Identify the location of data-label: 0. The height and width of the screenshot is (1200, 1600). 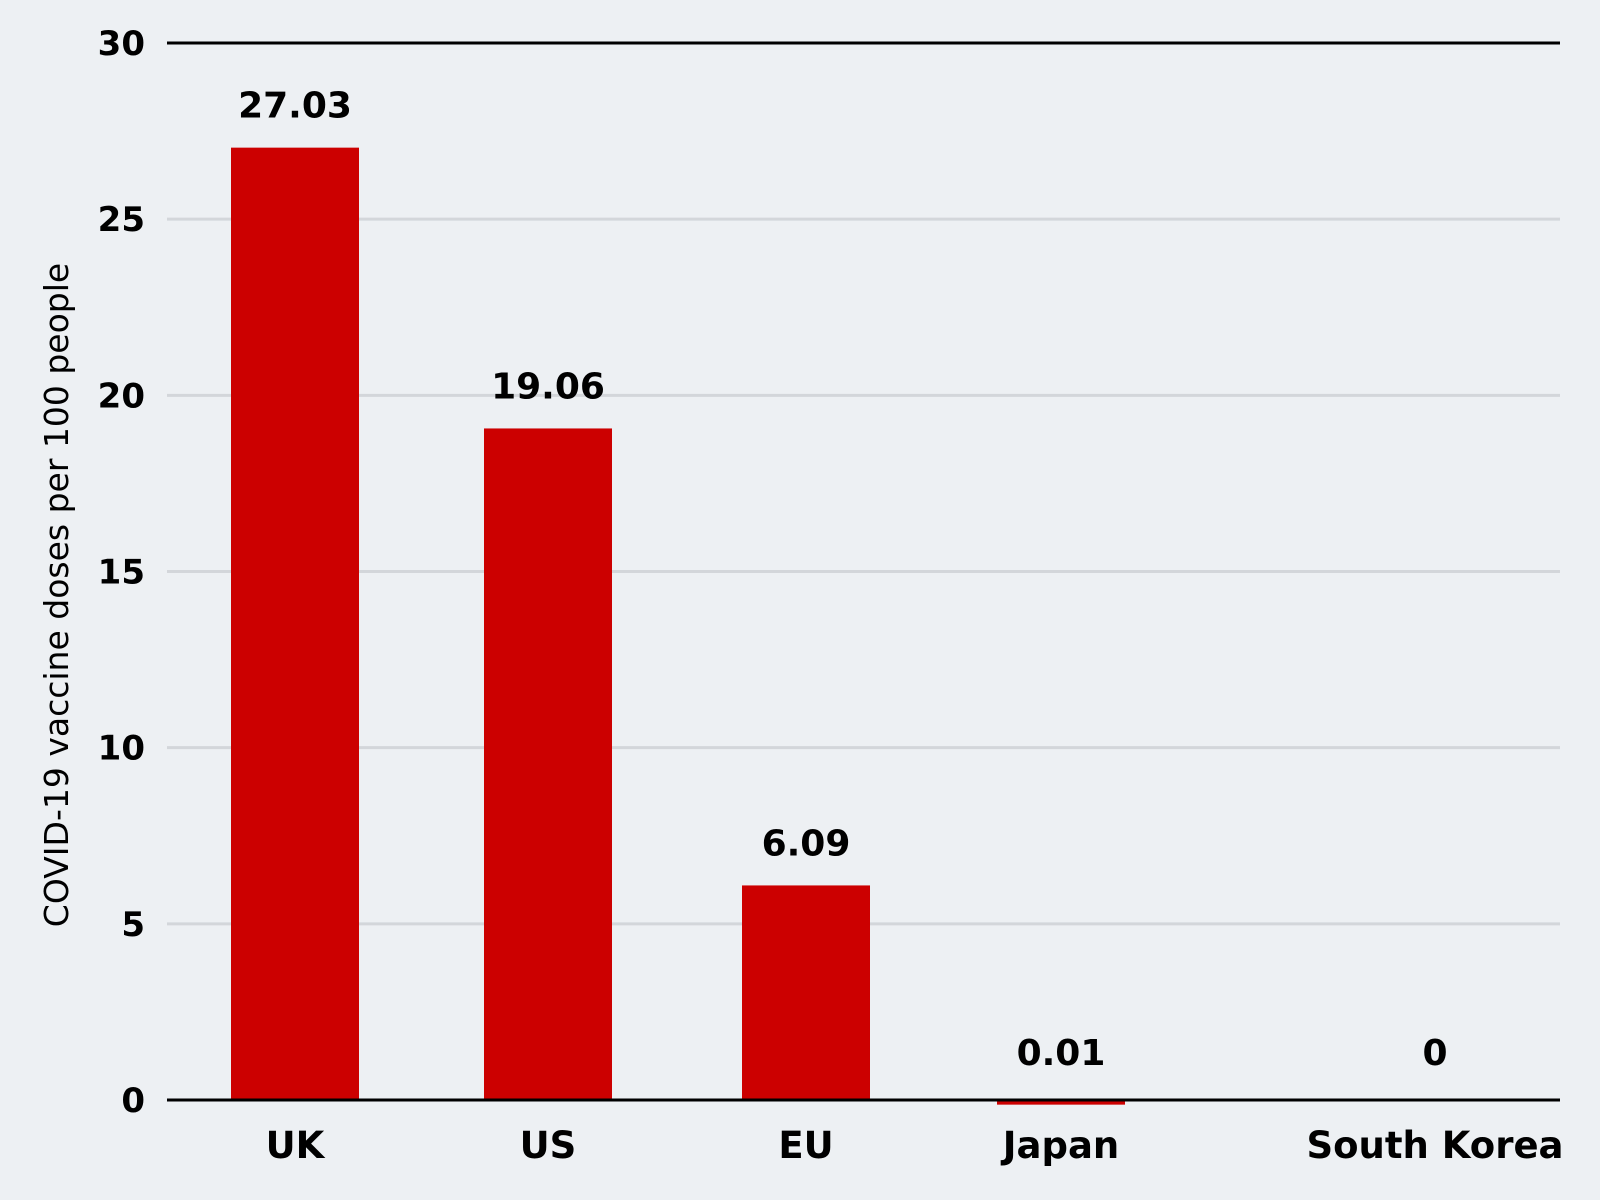
(1434, 1053).